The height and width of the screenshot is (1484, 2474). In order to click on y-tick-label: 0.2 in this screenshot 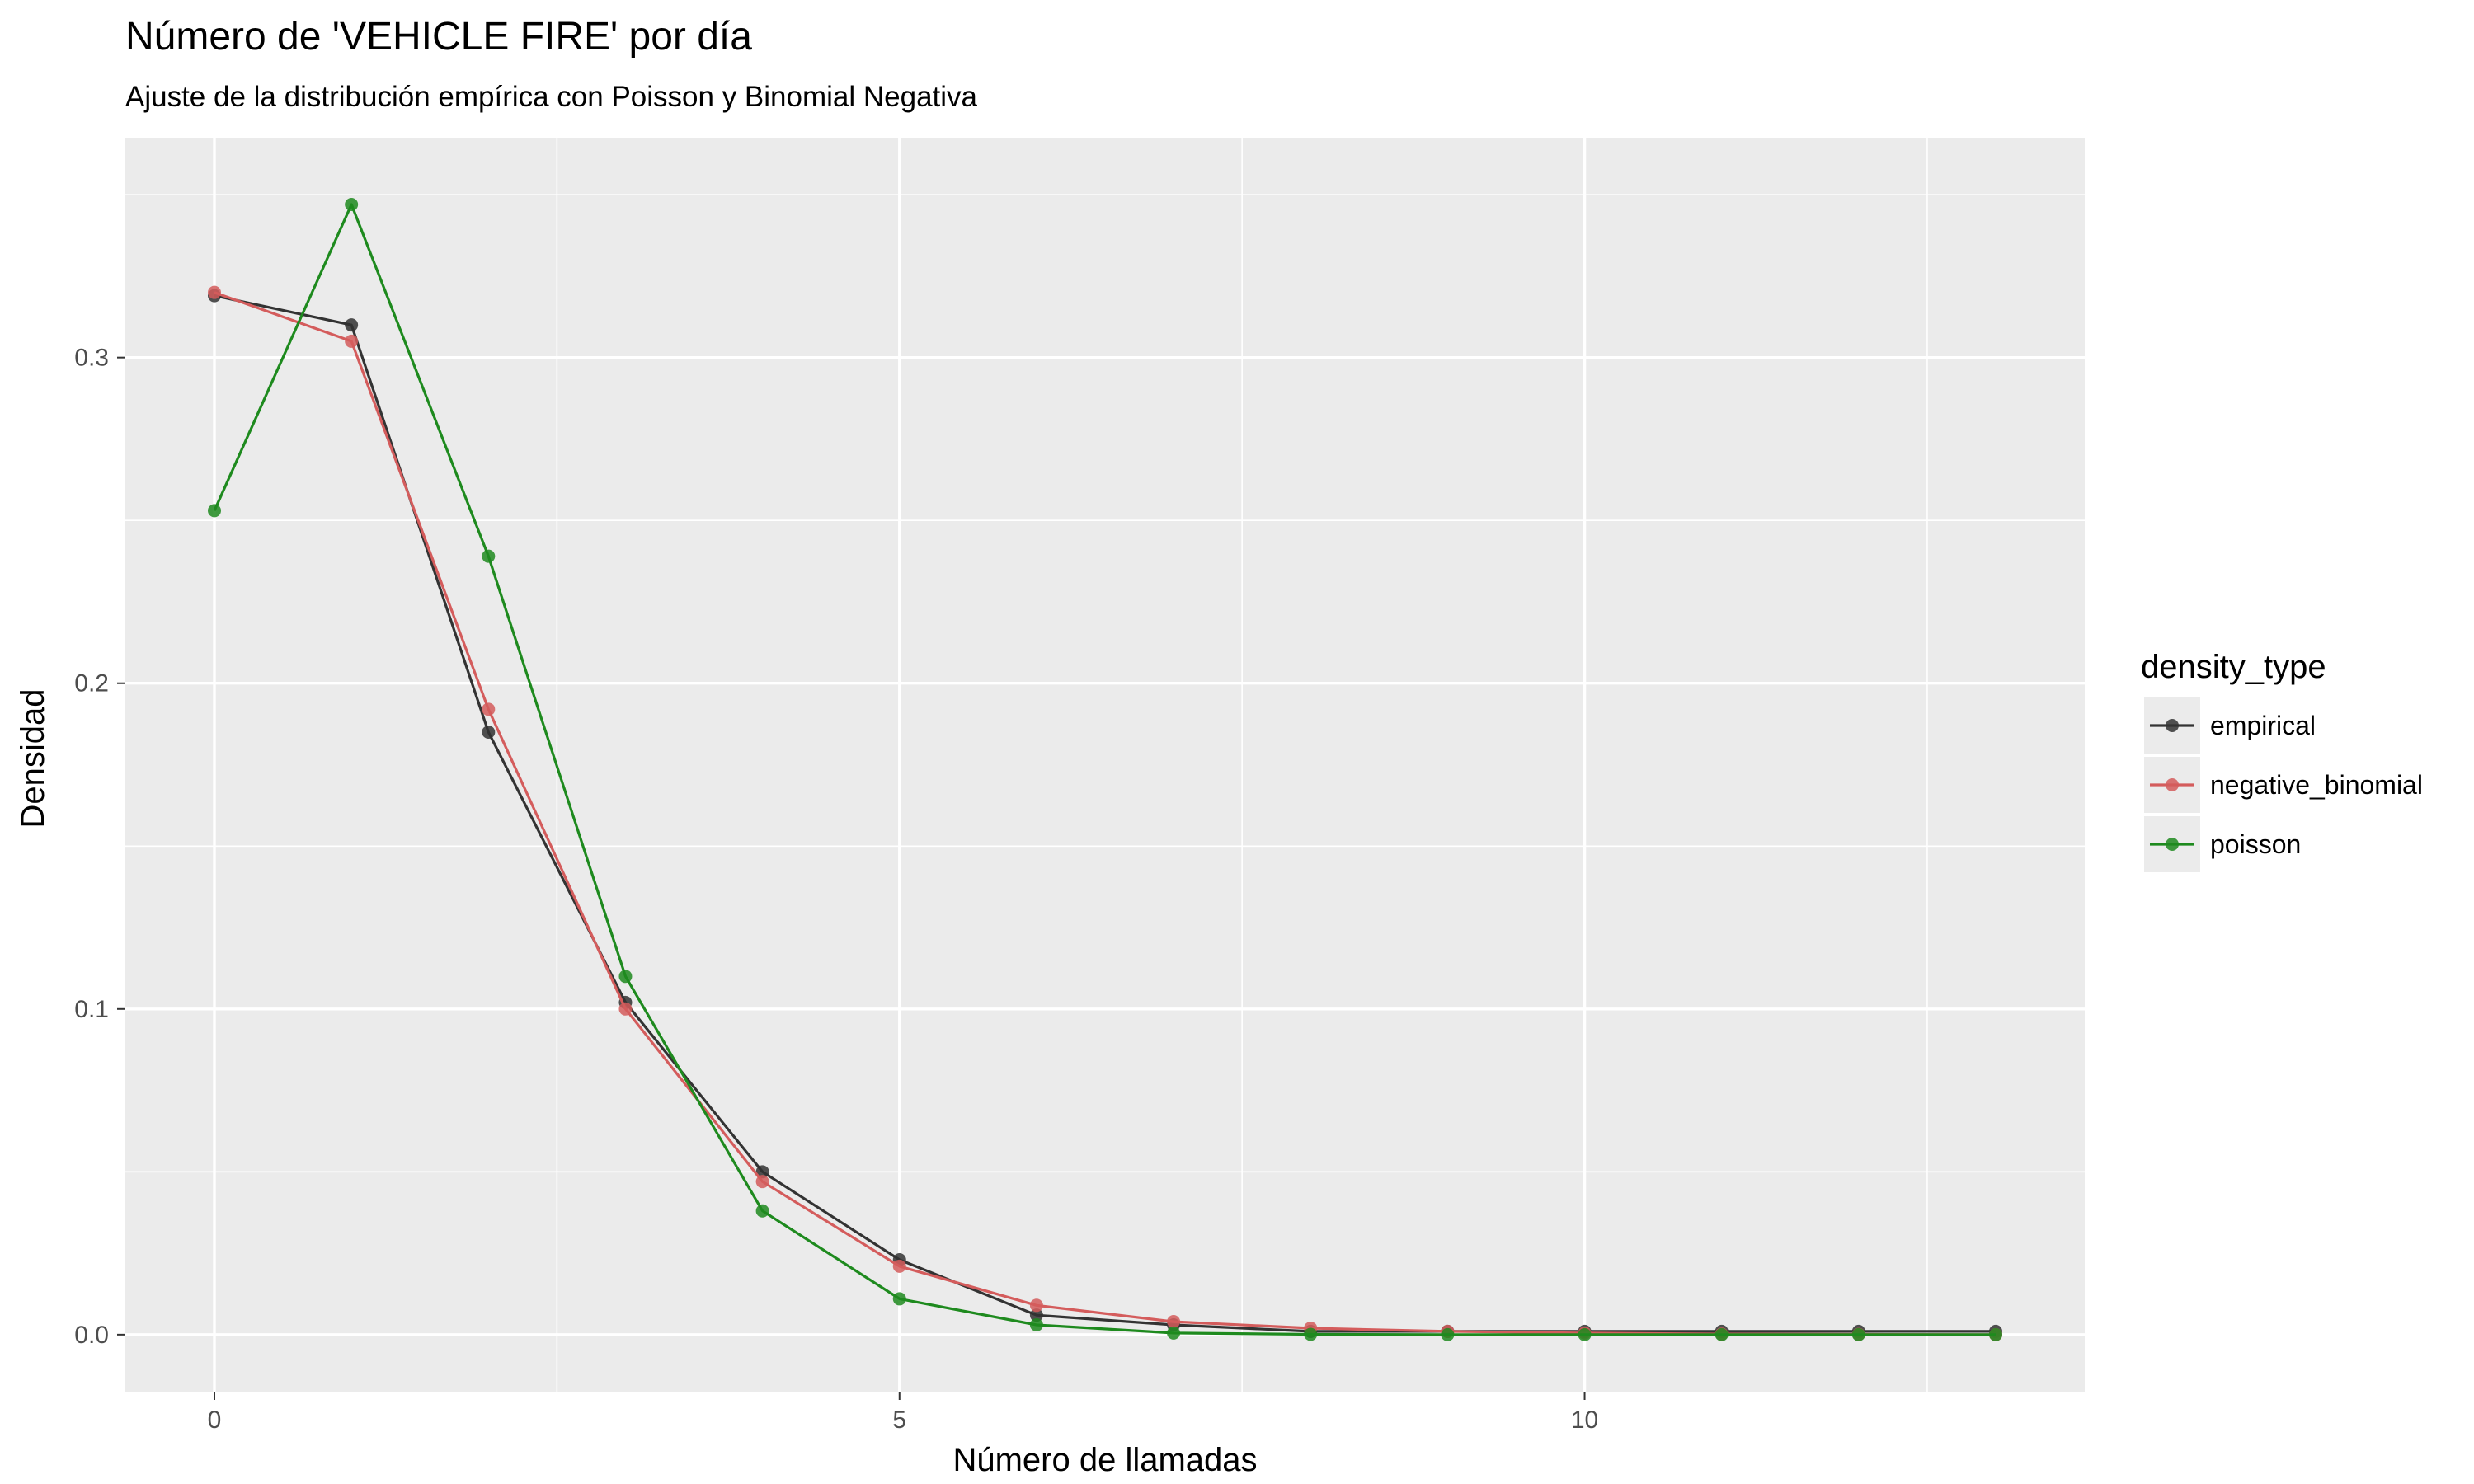, I will do `click(91, 683)`.